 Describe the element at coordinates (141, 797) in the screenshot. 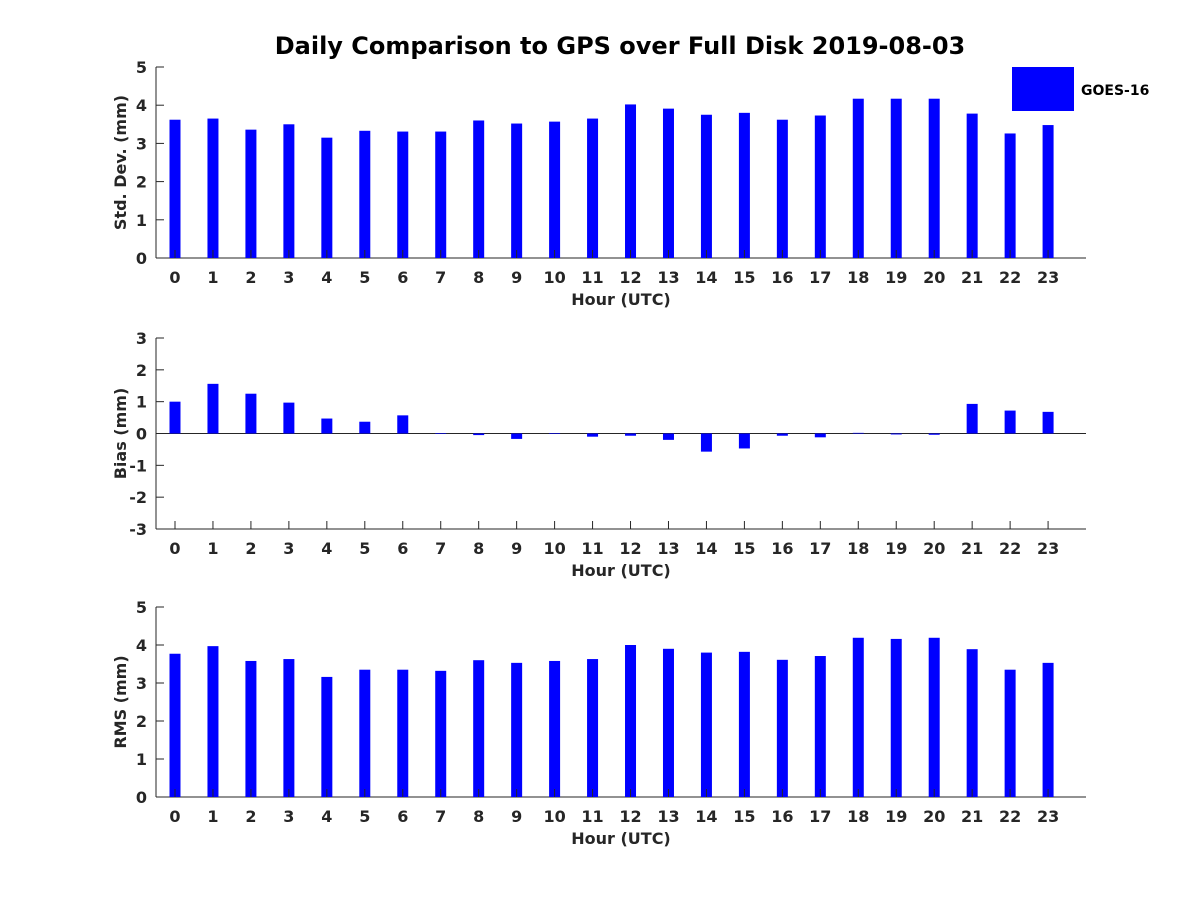

I see `y-tick-label: 0` at that location.